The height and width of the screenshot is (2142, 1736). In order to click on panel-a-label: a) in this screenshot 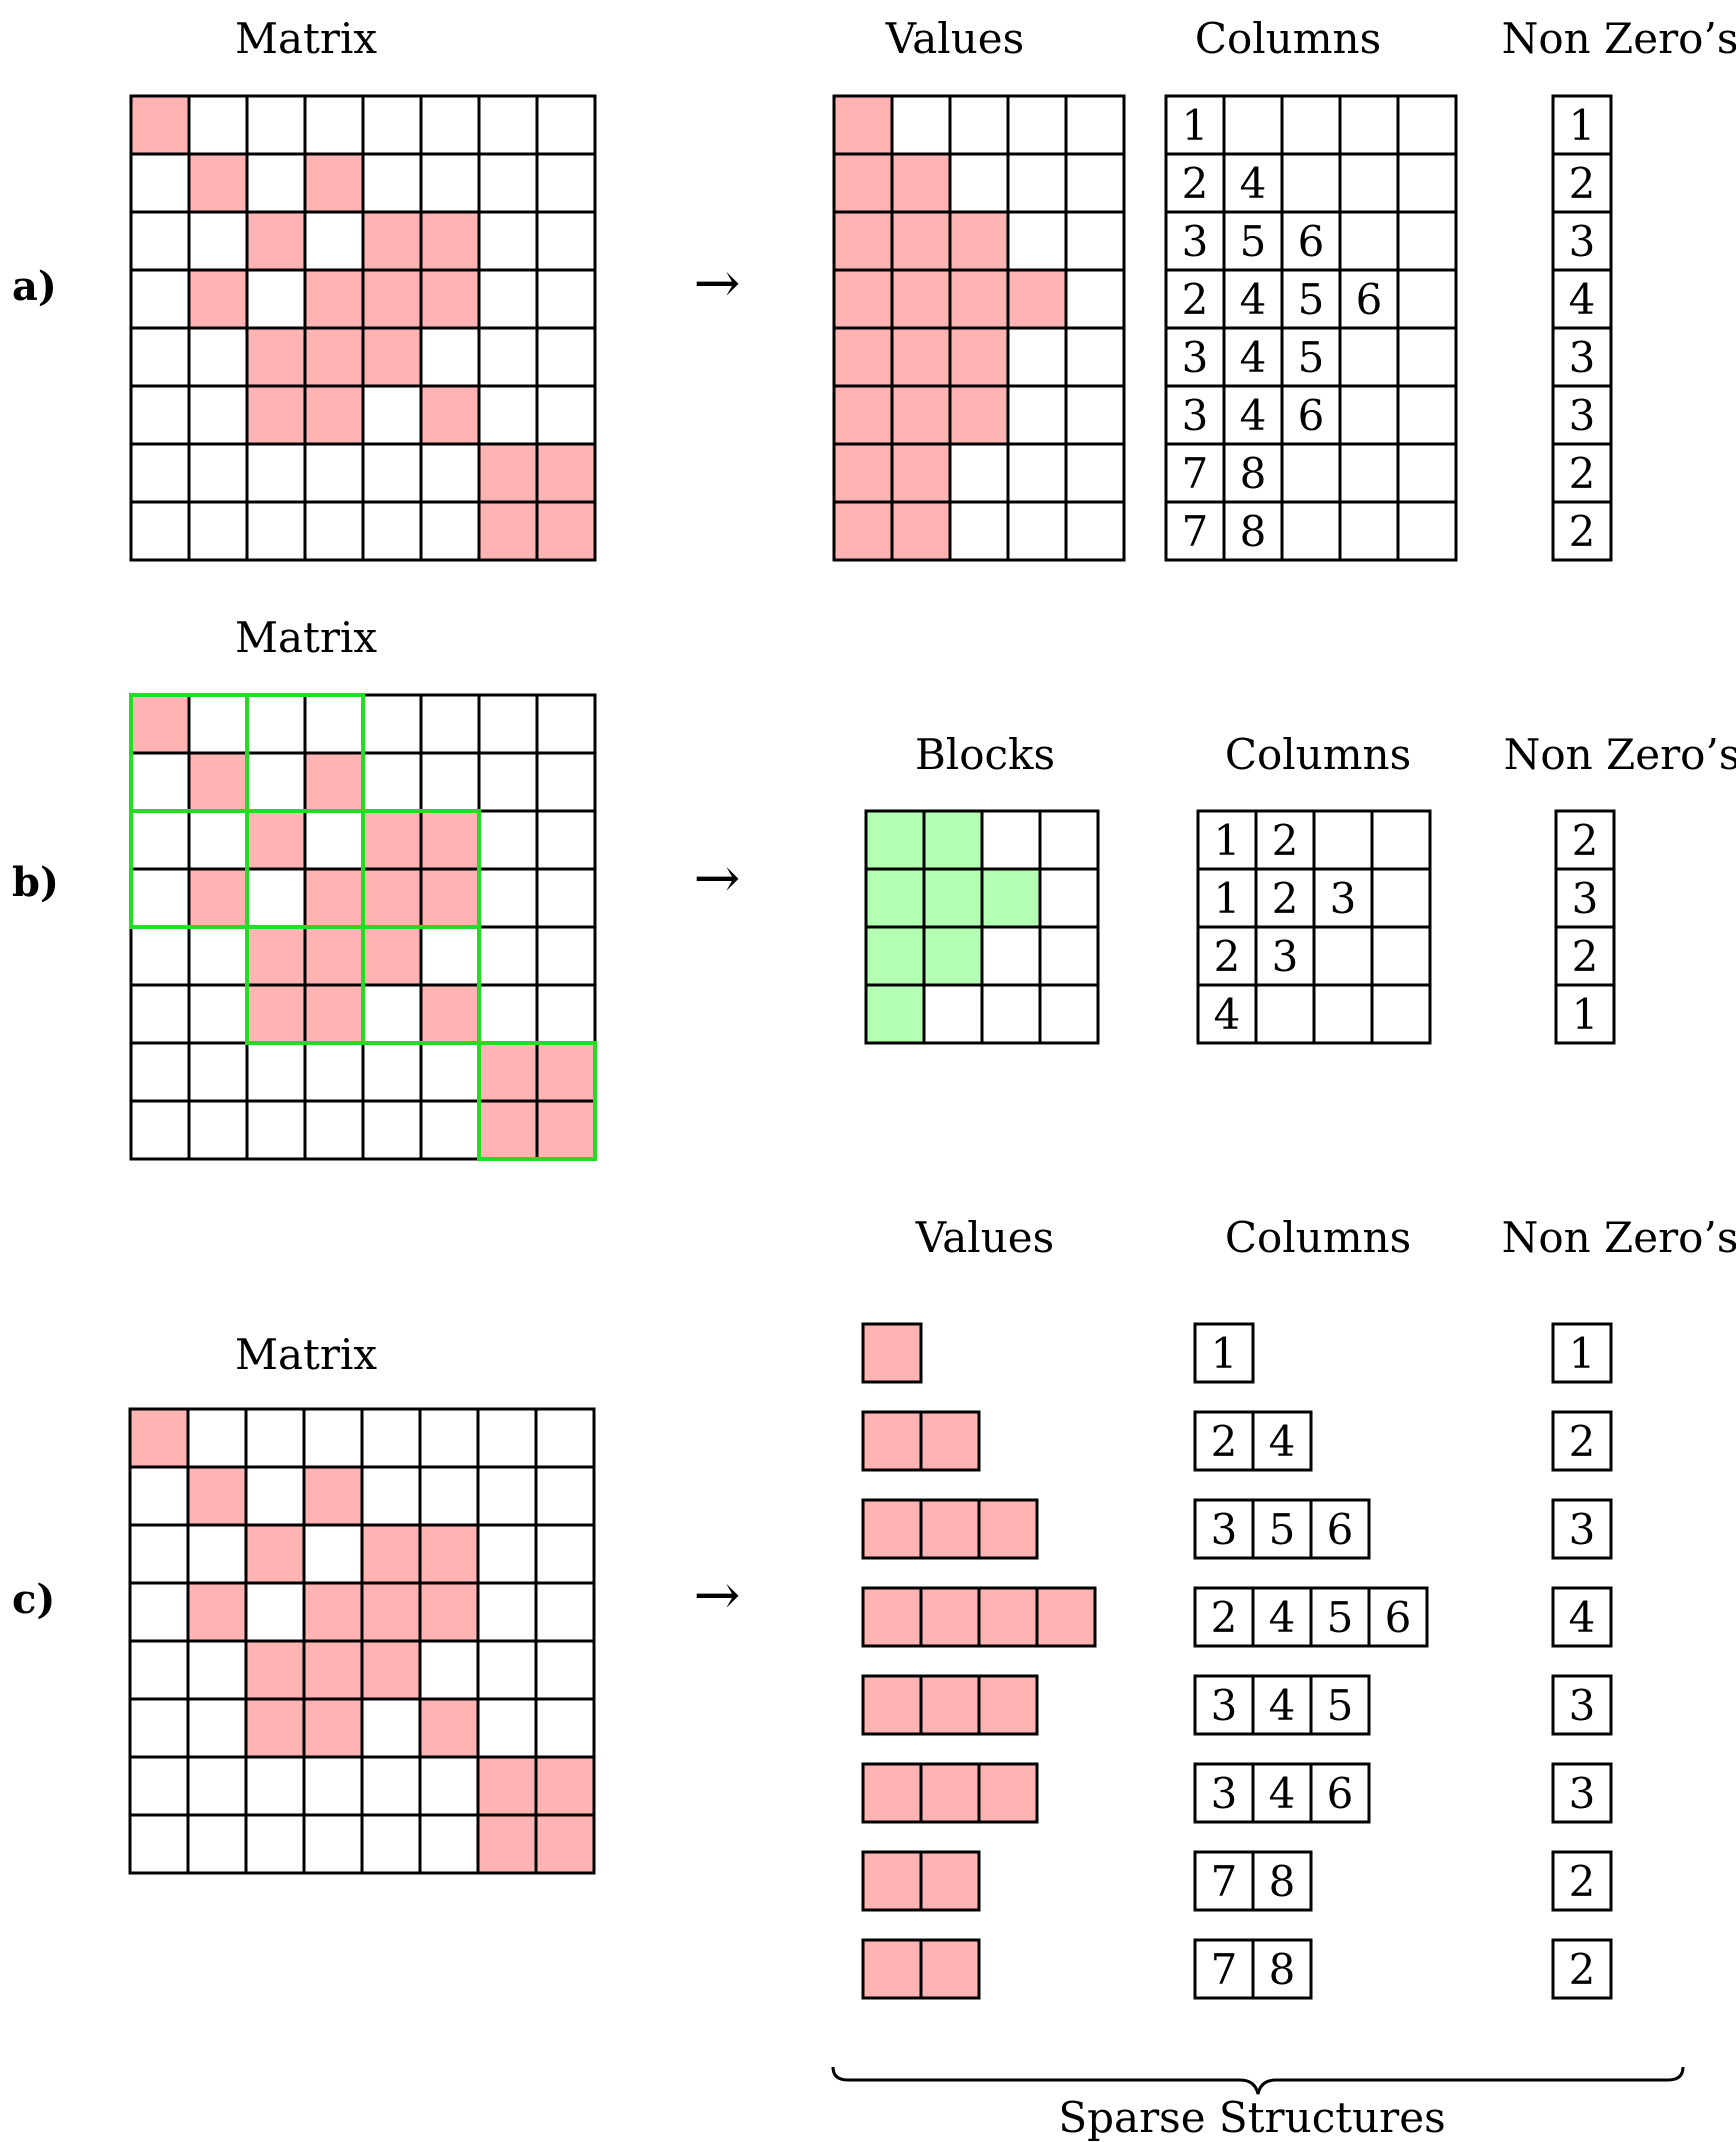, I will do `click(34, 286)`.